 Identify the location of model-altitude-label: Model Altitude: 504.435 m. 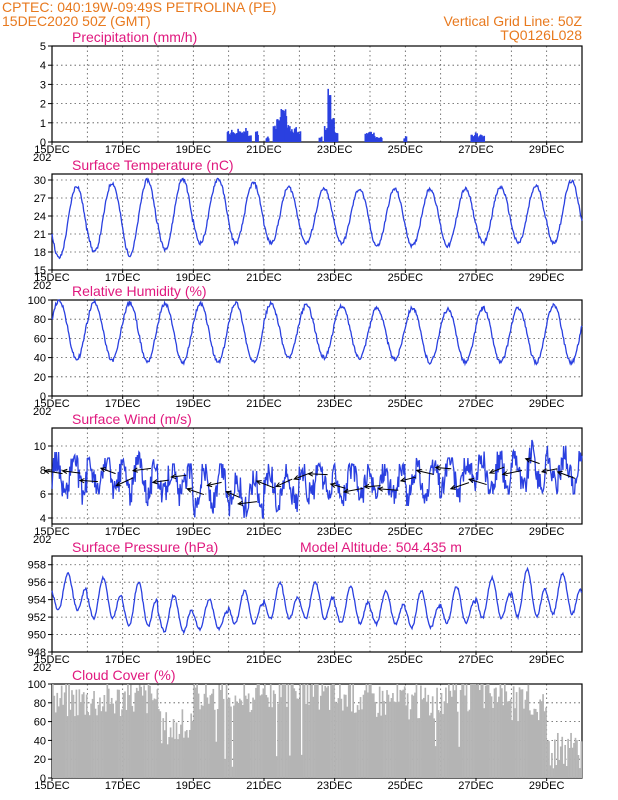
(381, 547).